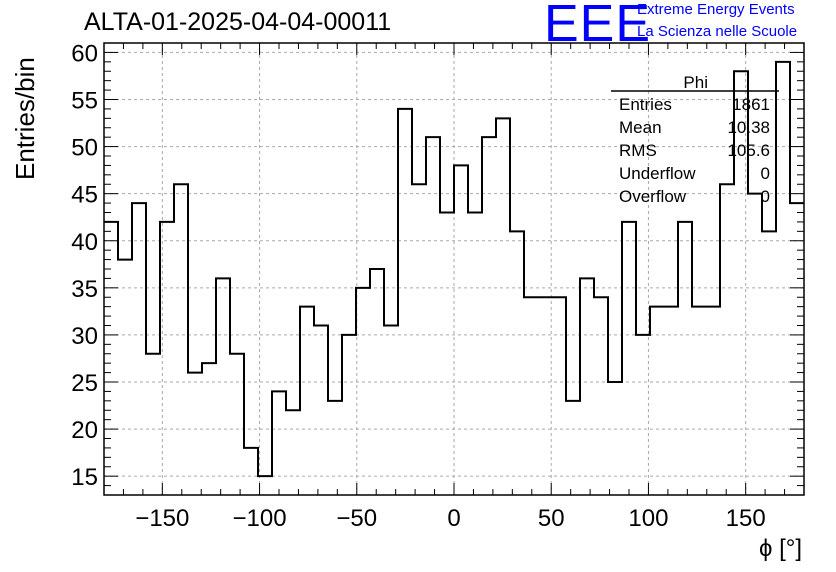  Describe the element at coordinates (84, 195) in the screenshot. I see `y-tick-label: 45` at that location.